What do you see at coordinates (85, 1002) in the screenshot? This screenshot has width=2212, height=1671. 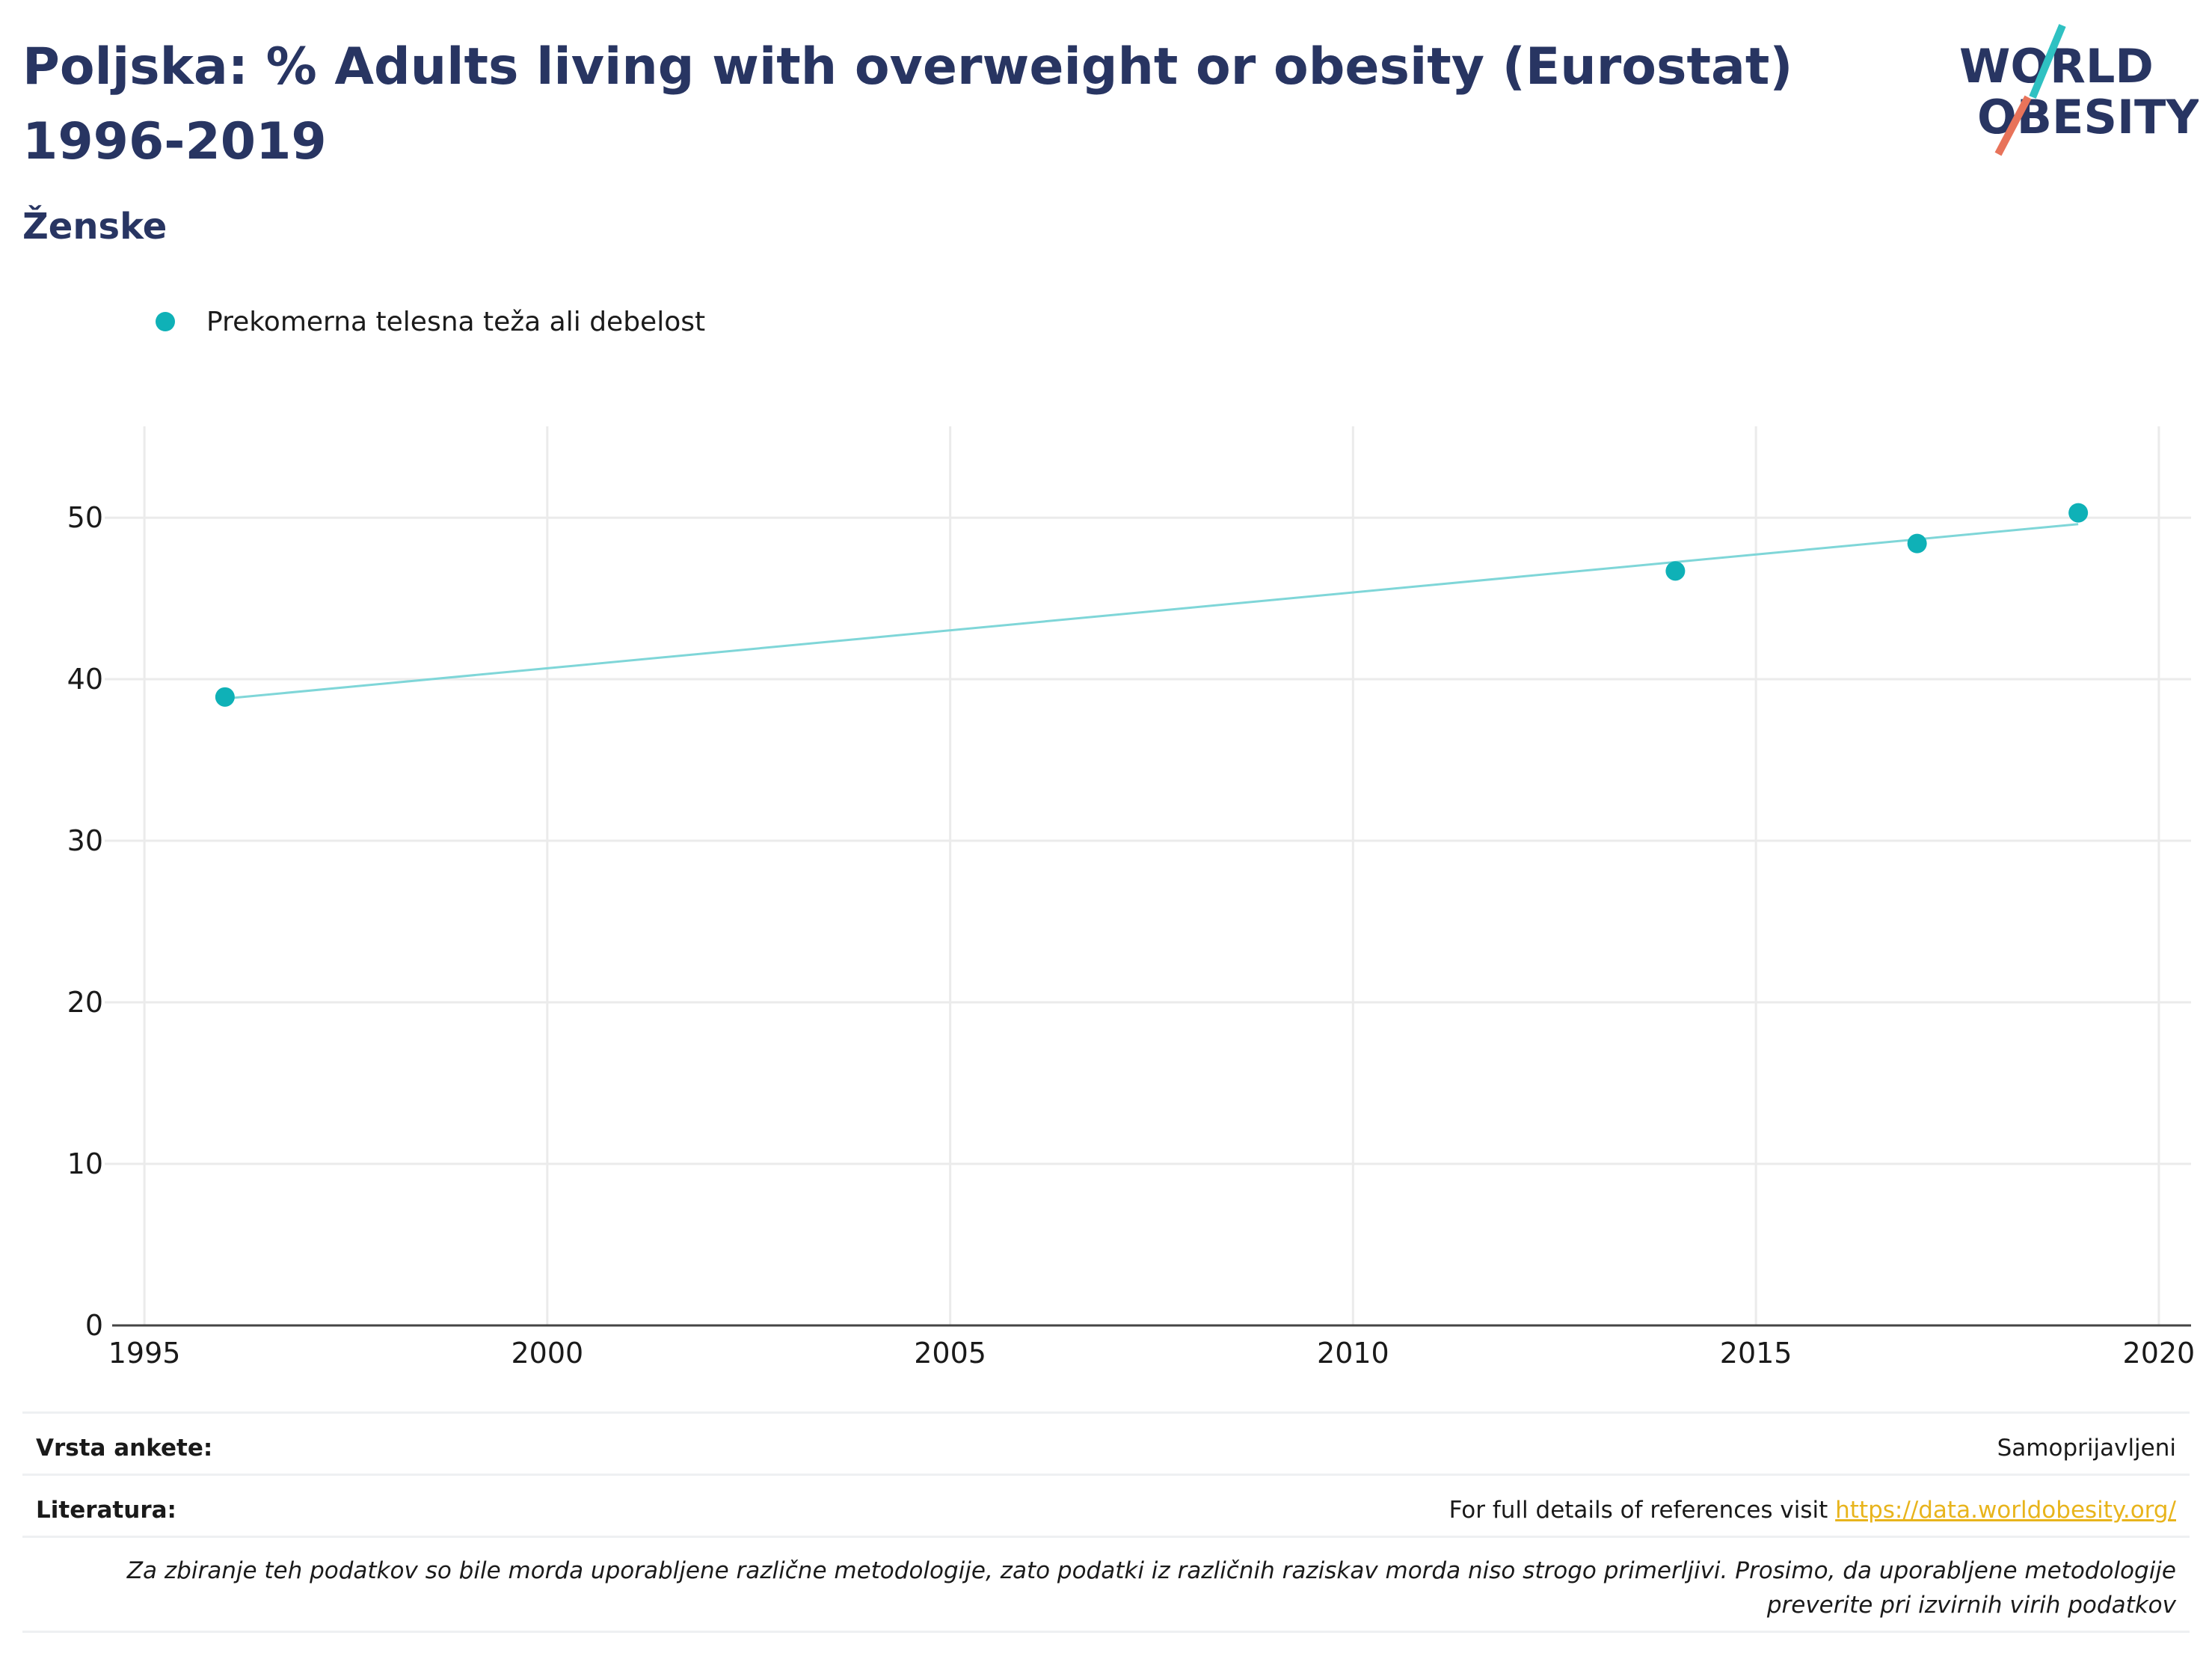 I see `y-tick-label: 20` at bounding box center [85, 1002].